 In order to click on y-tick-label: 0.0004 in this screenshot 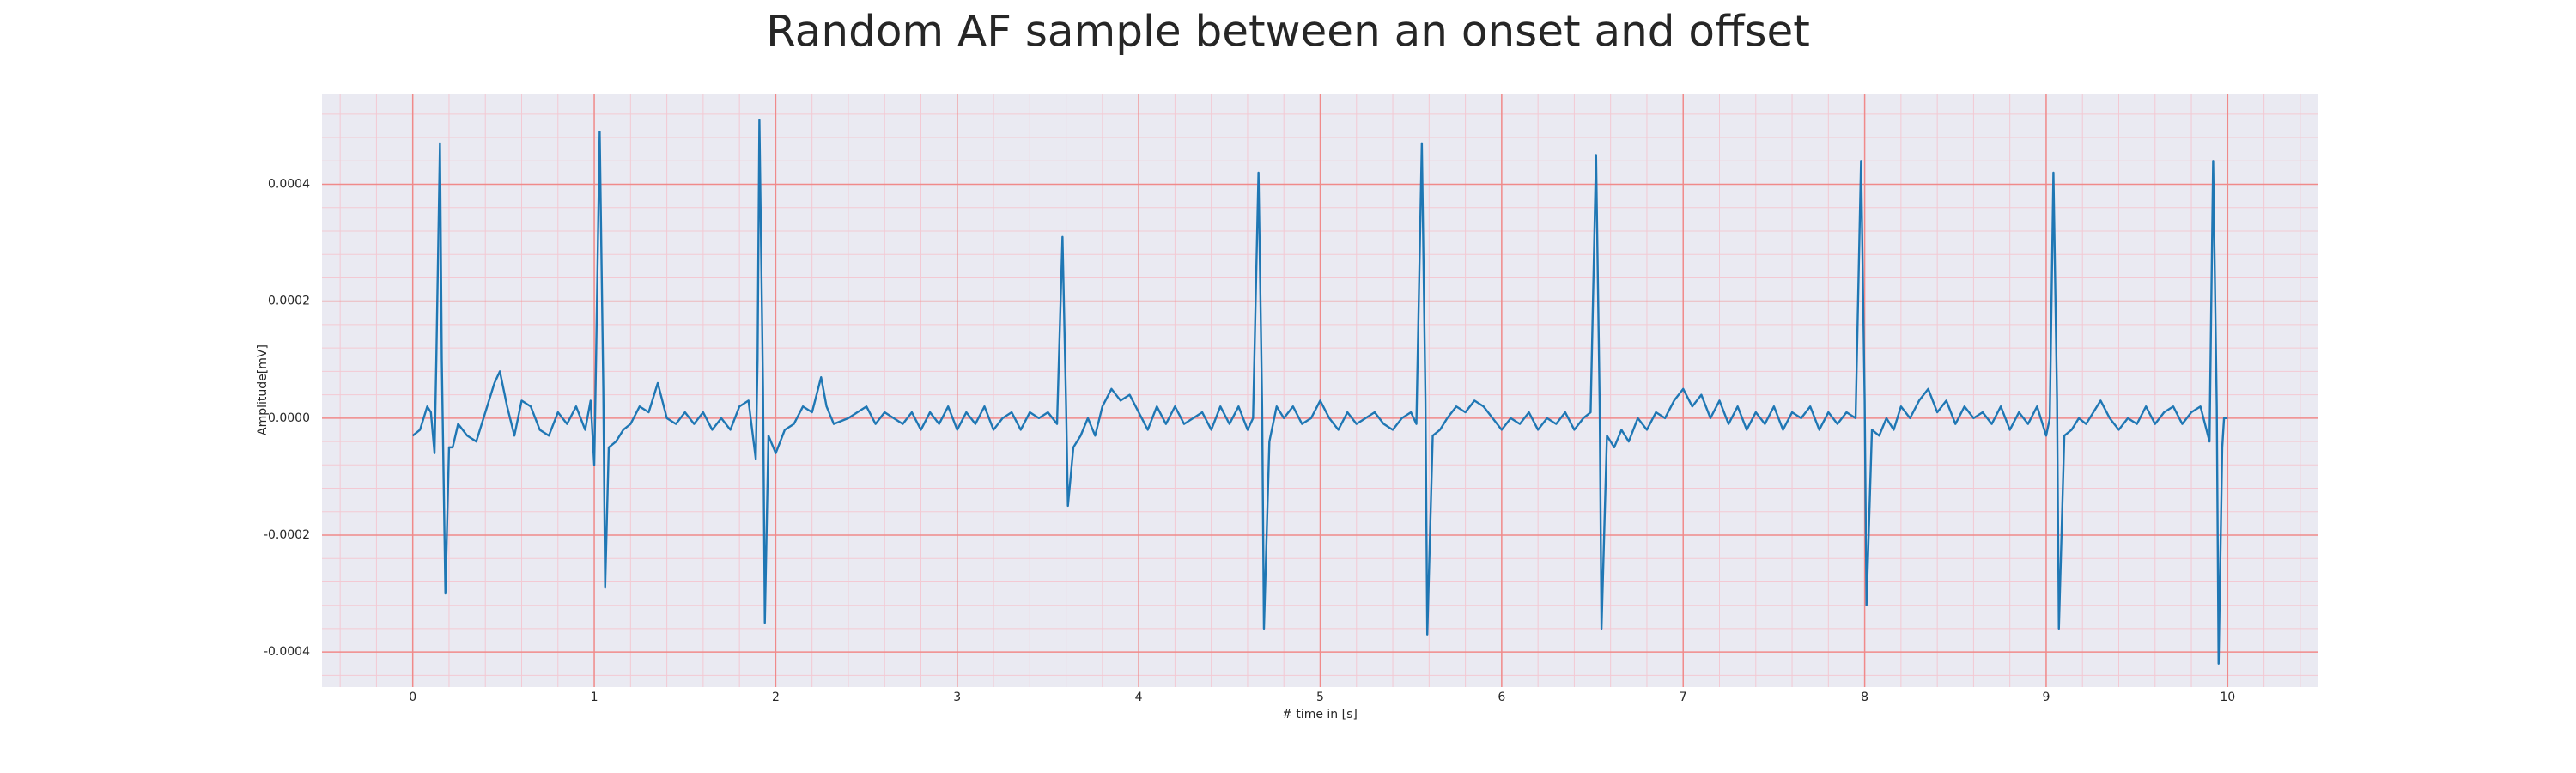, I will do `click(289, 185)`.